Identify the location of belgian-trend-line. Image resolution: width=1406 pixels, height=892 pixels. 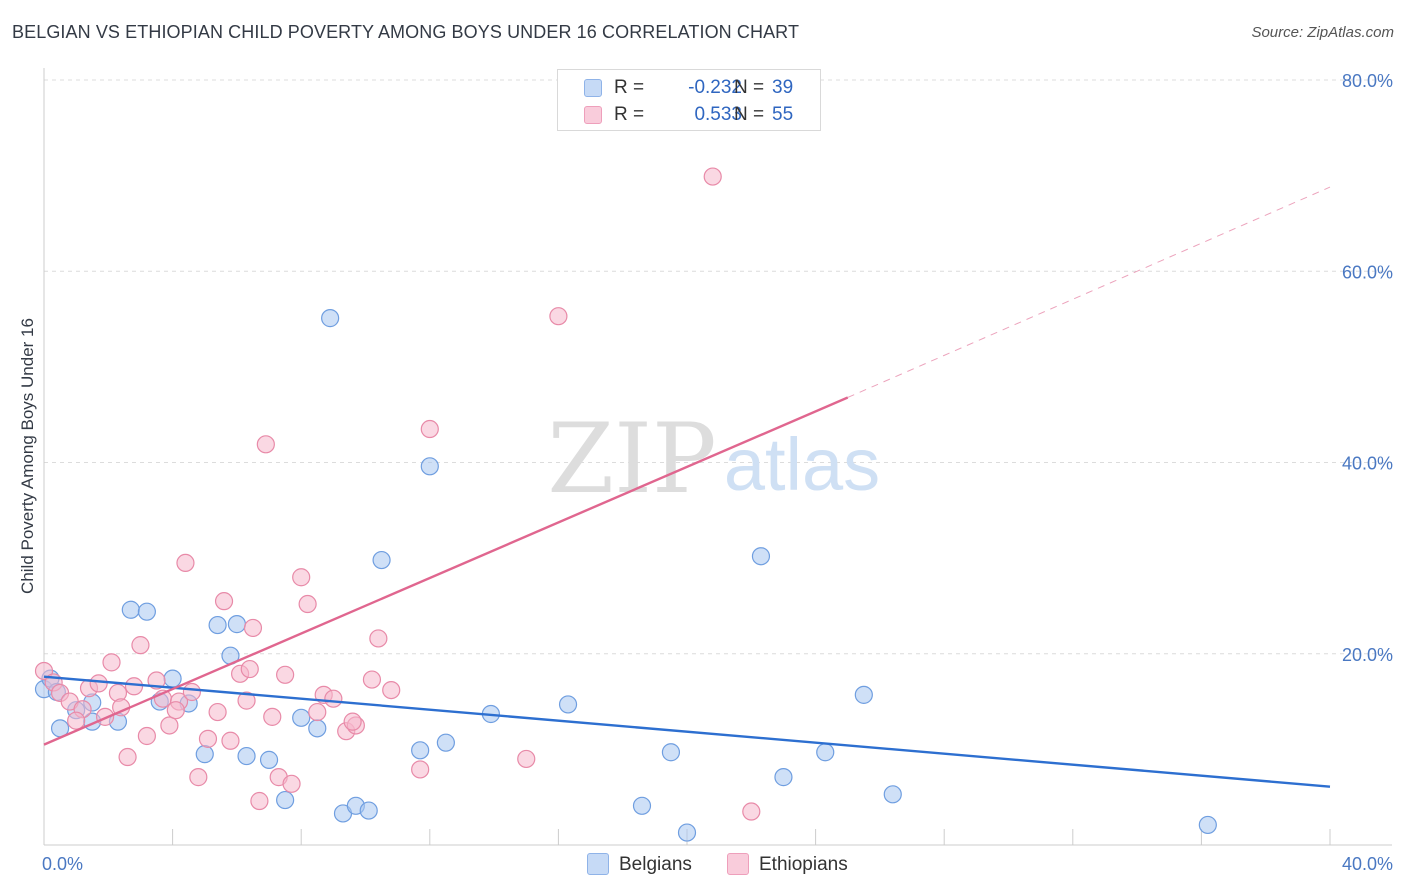
(687, 731).